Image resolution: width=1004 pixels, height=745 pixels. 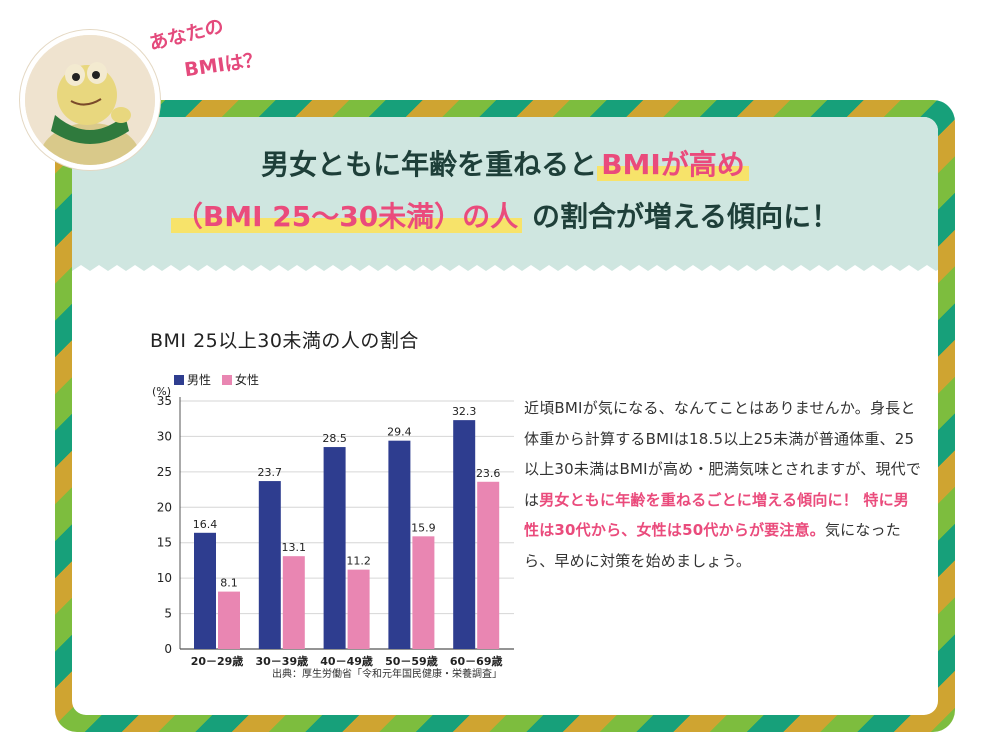 I want to click on y-axis-label: (%), so click(x=161, y=391).